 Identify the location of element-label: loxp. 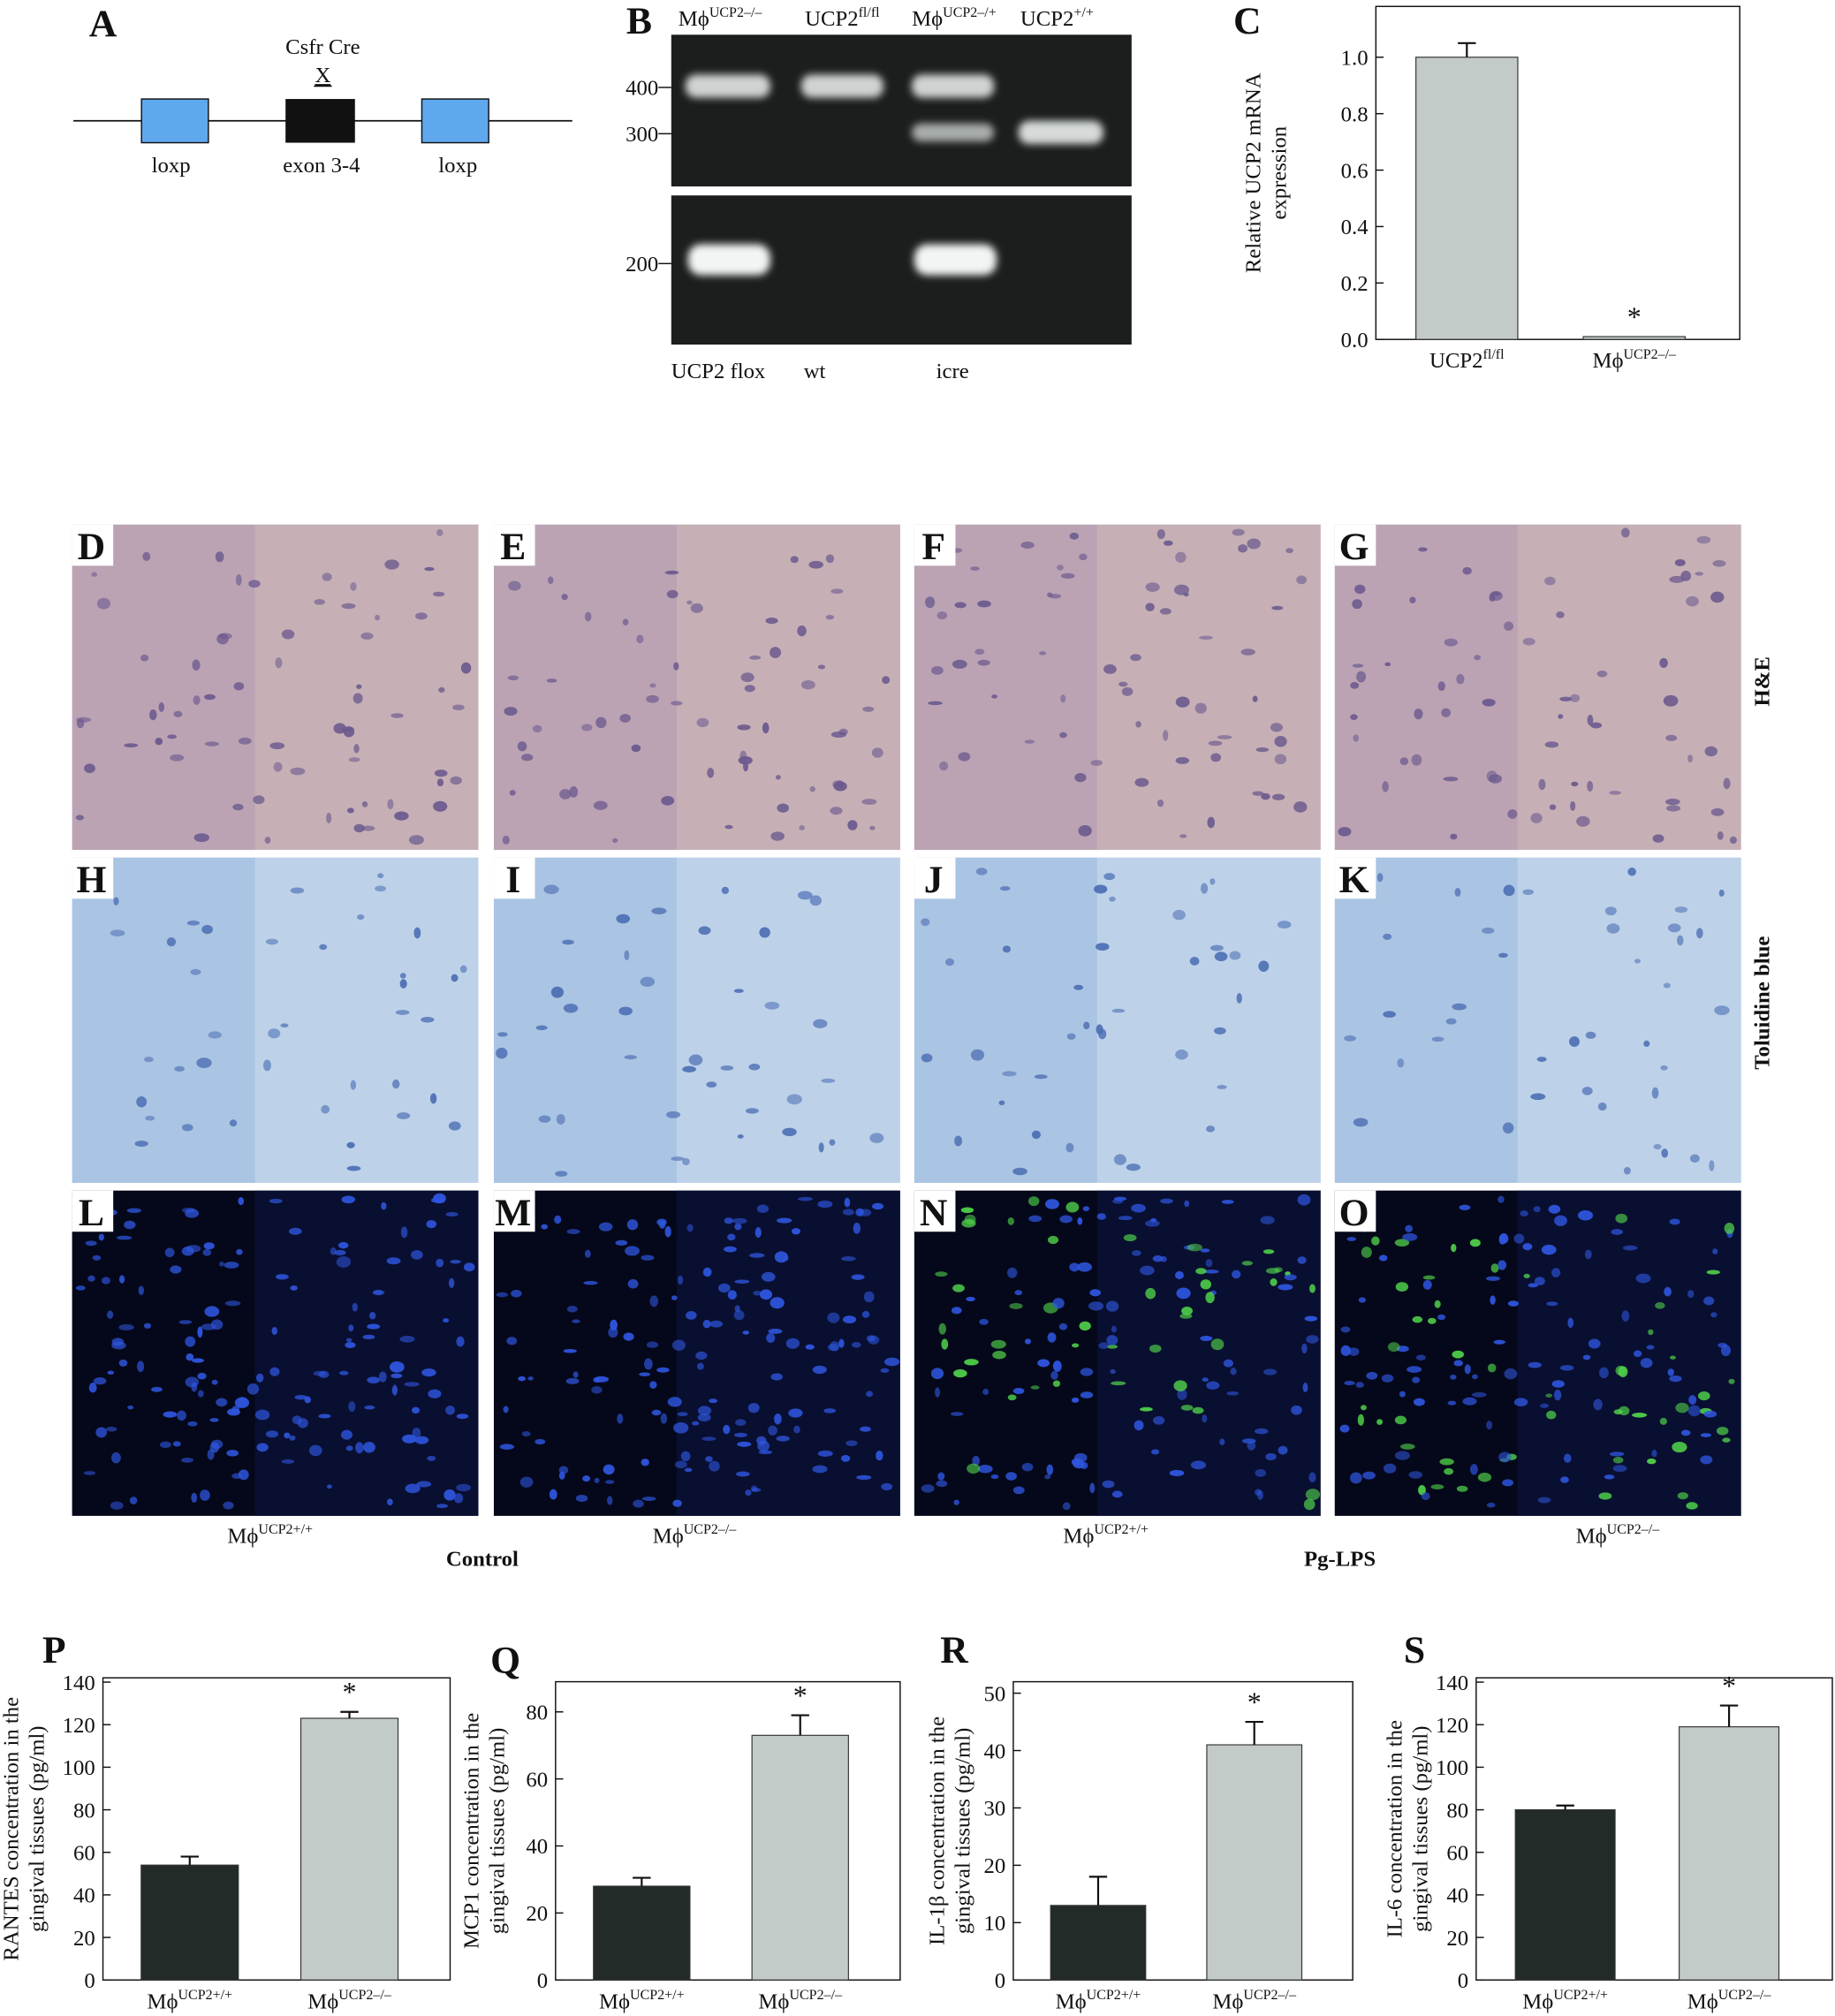
(457, 166).